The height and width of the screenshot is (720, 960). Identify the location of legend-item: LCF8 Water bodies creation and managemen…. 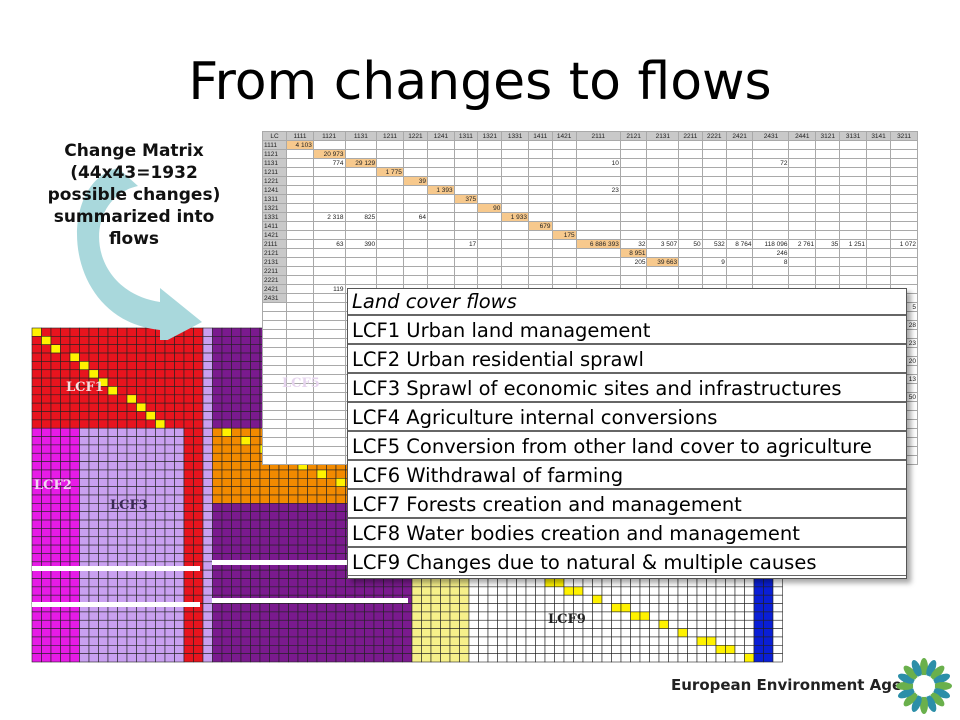
(627, 534).